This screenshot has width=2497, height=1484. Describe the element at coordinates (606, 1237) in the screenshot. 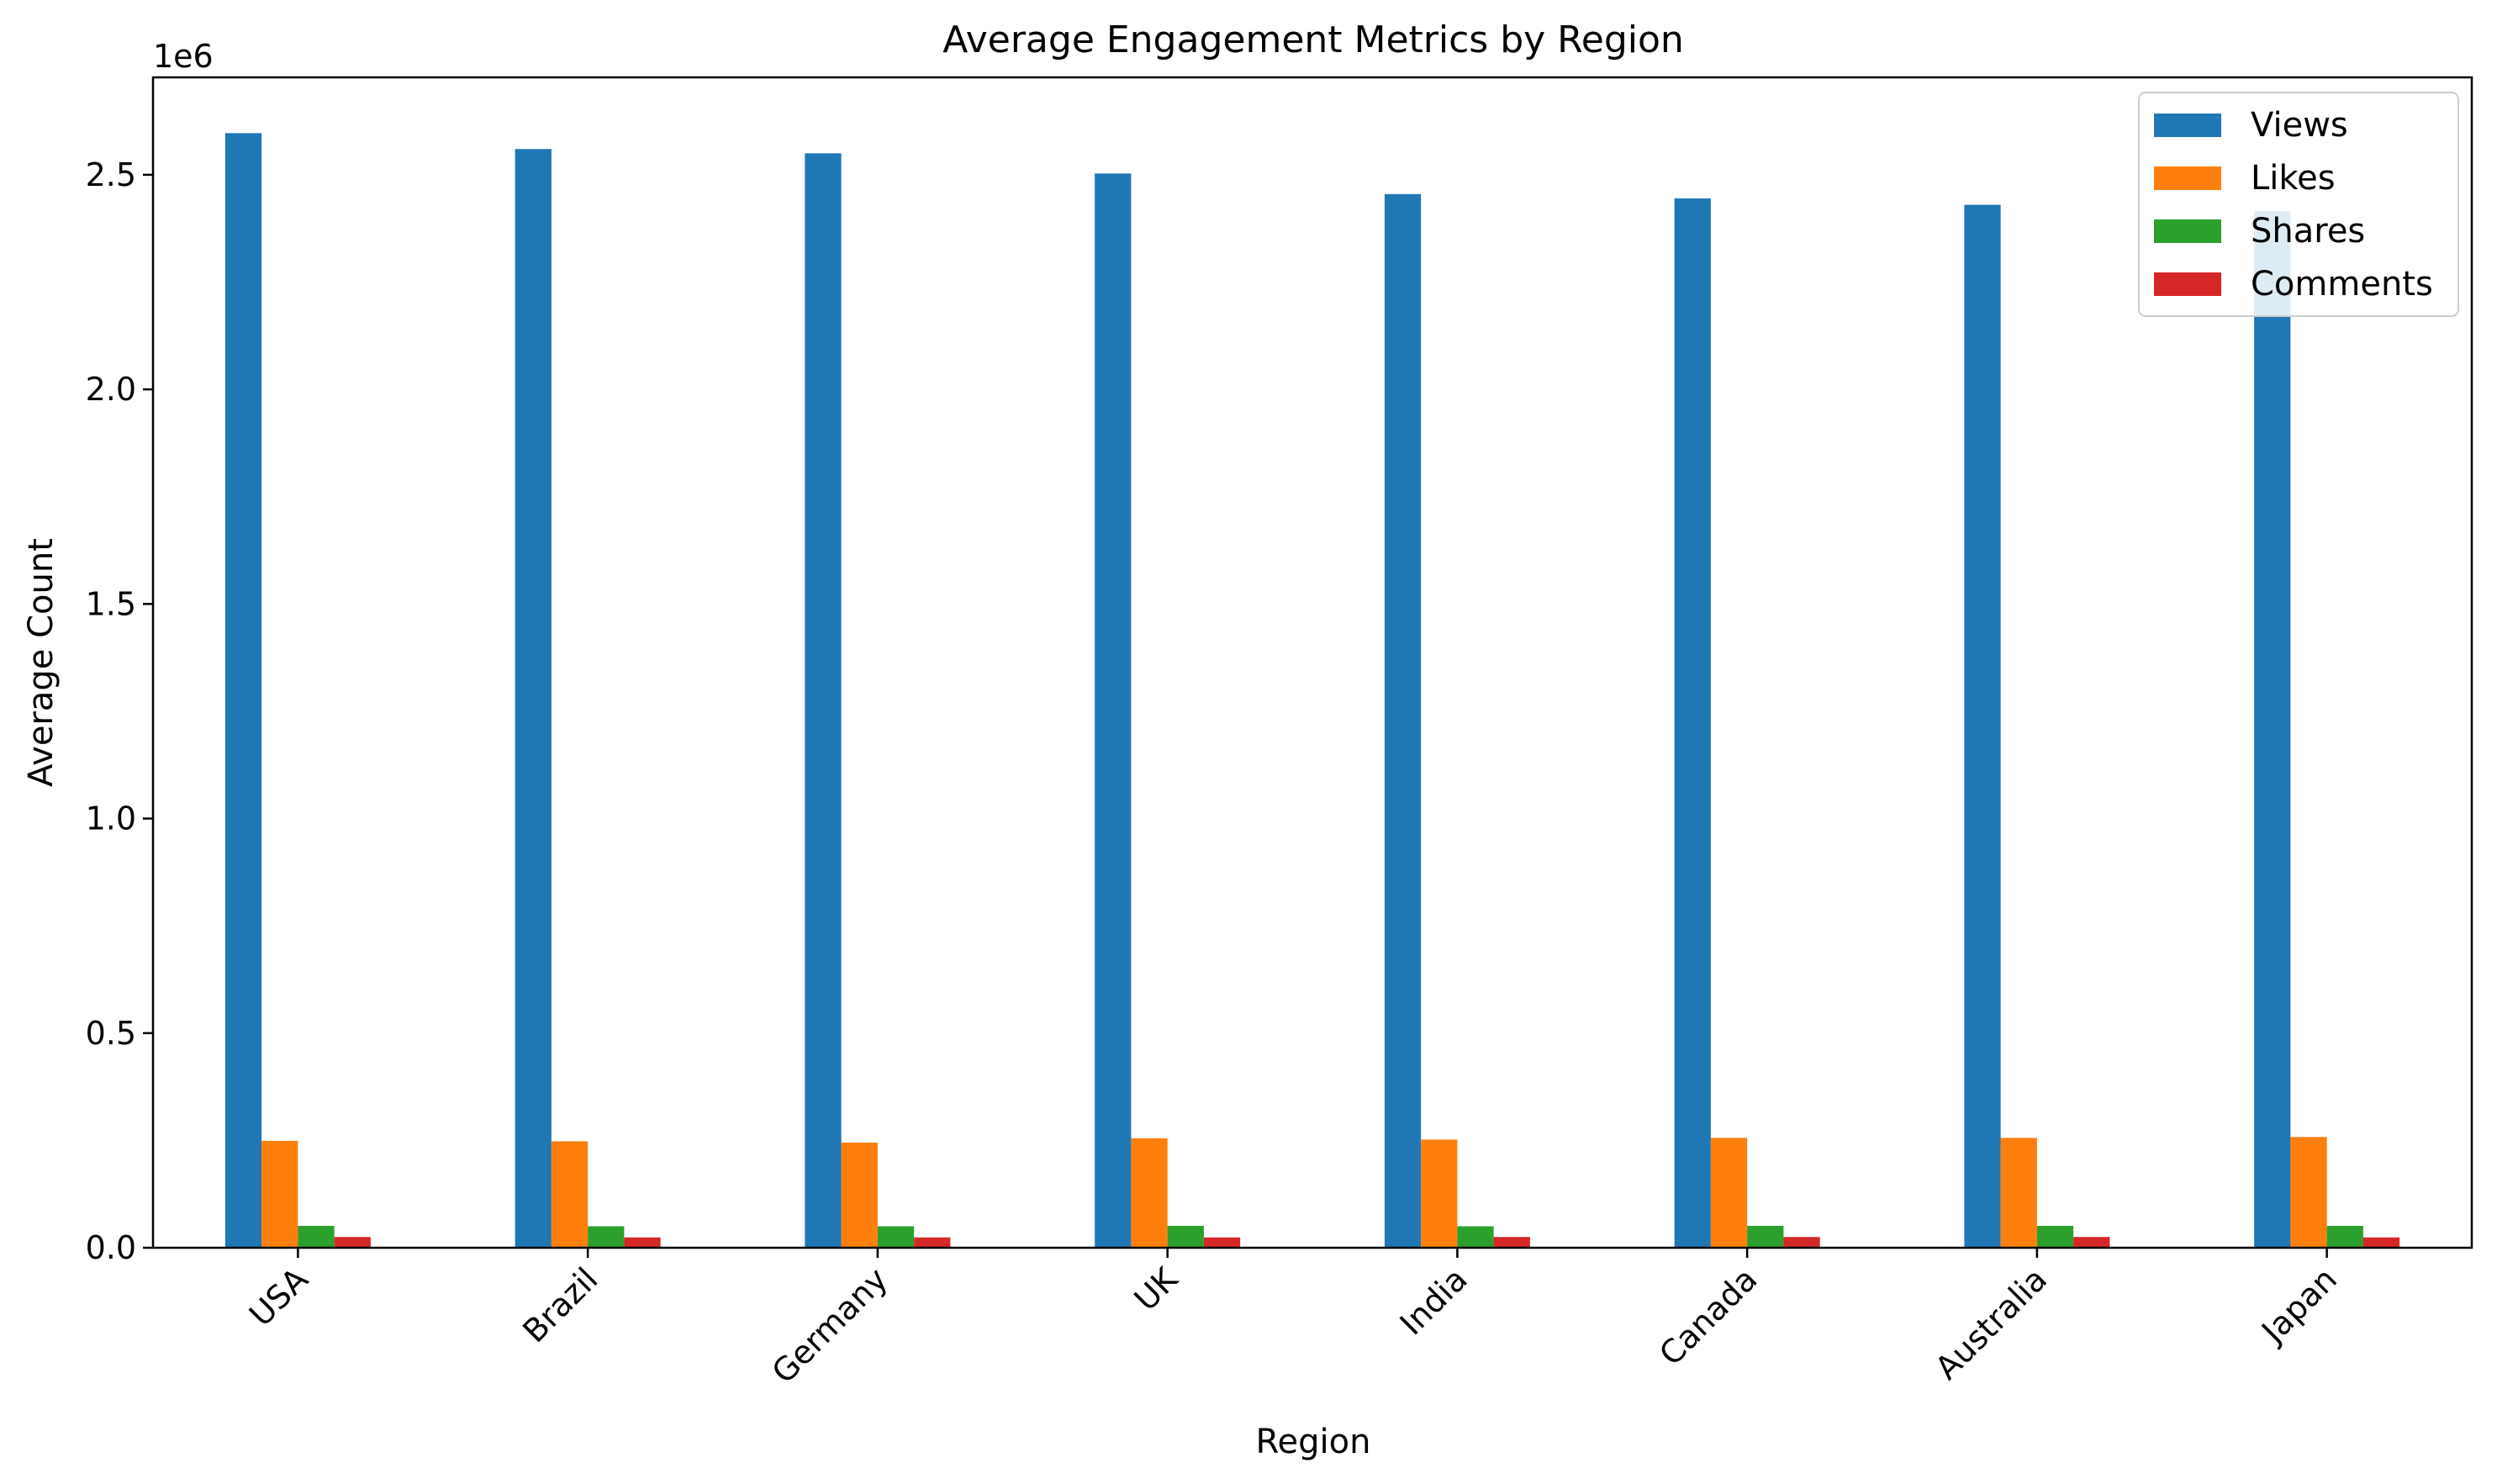

I see `bar-shares-brazil` at that location.